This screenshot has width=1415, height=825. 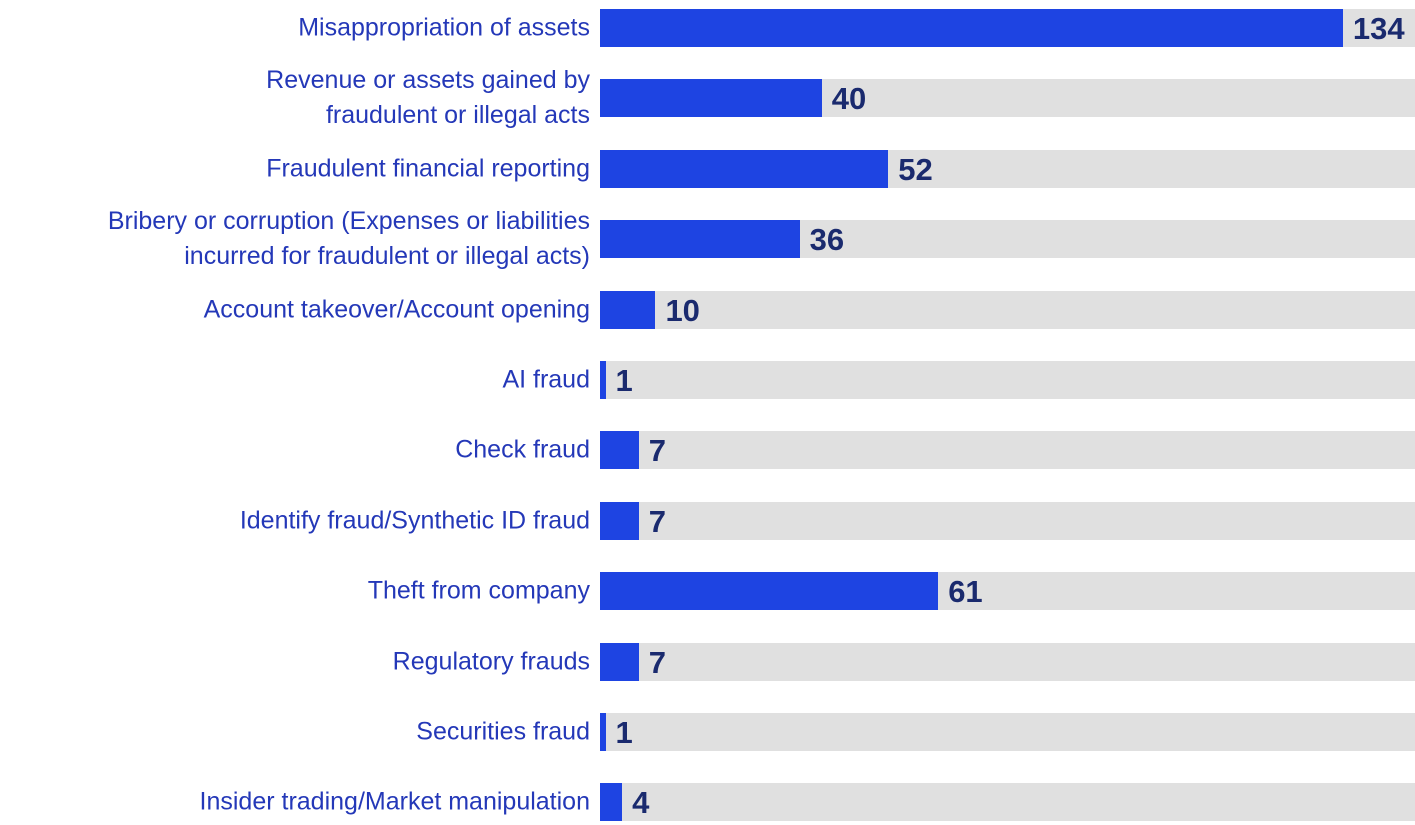 What do you see at coordinates (491, 661) in the screenshot?
I see `category-label: Regulatory frauds` at bounding box center [491, 661].